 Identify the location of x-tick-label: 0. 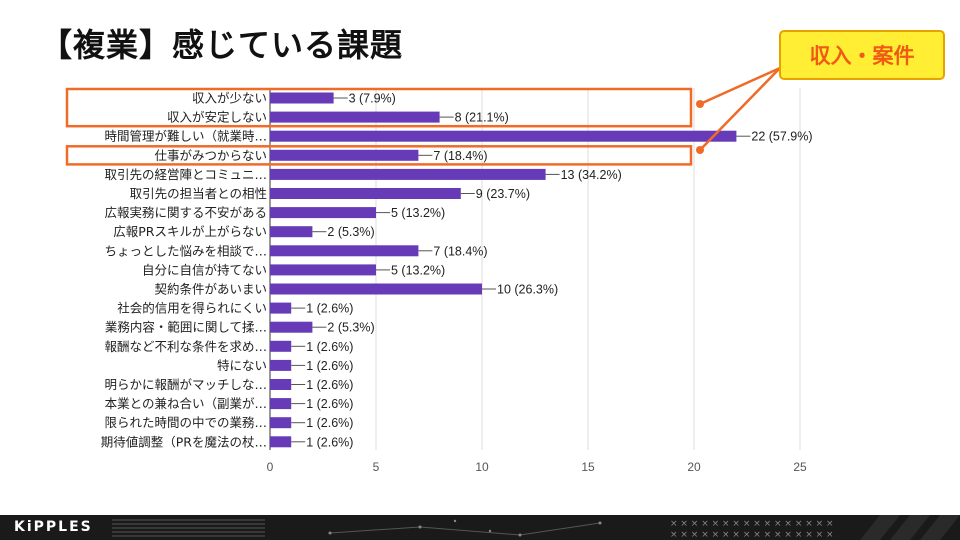
(270, 467).